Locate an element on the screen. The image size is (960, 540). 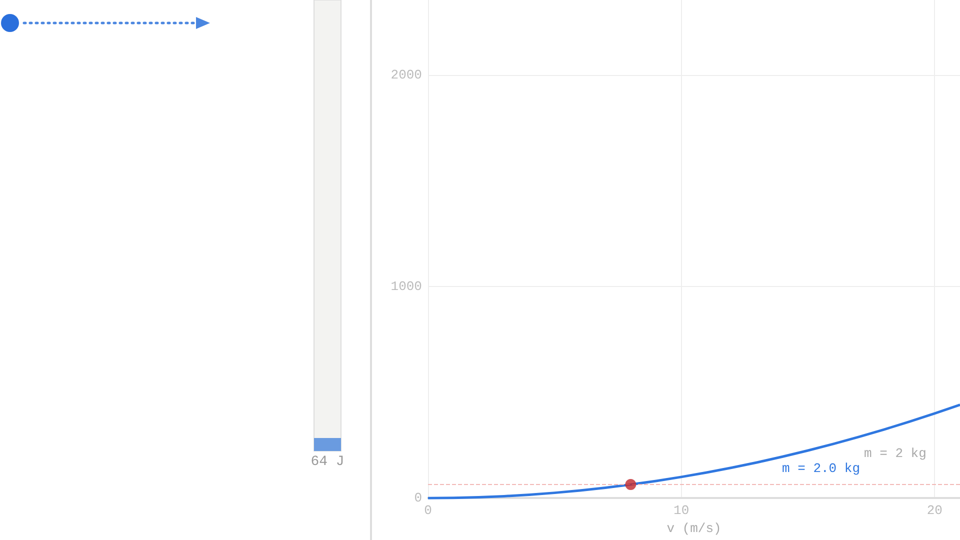
annotation: m = 2.0 kg is located at coordinates (821, 468).